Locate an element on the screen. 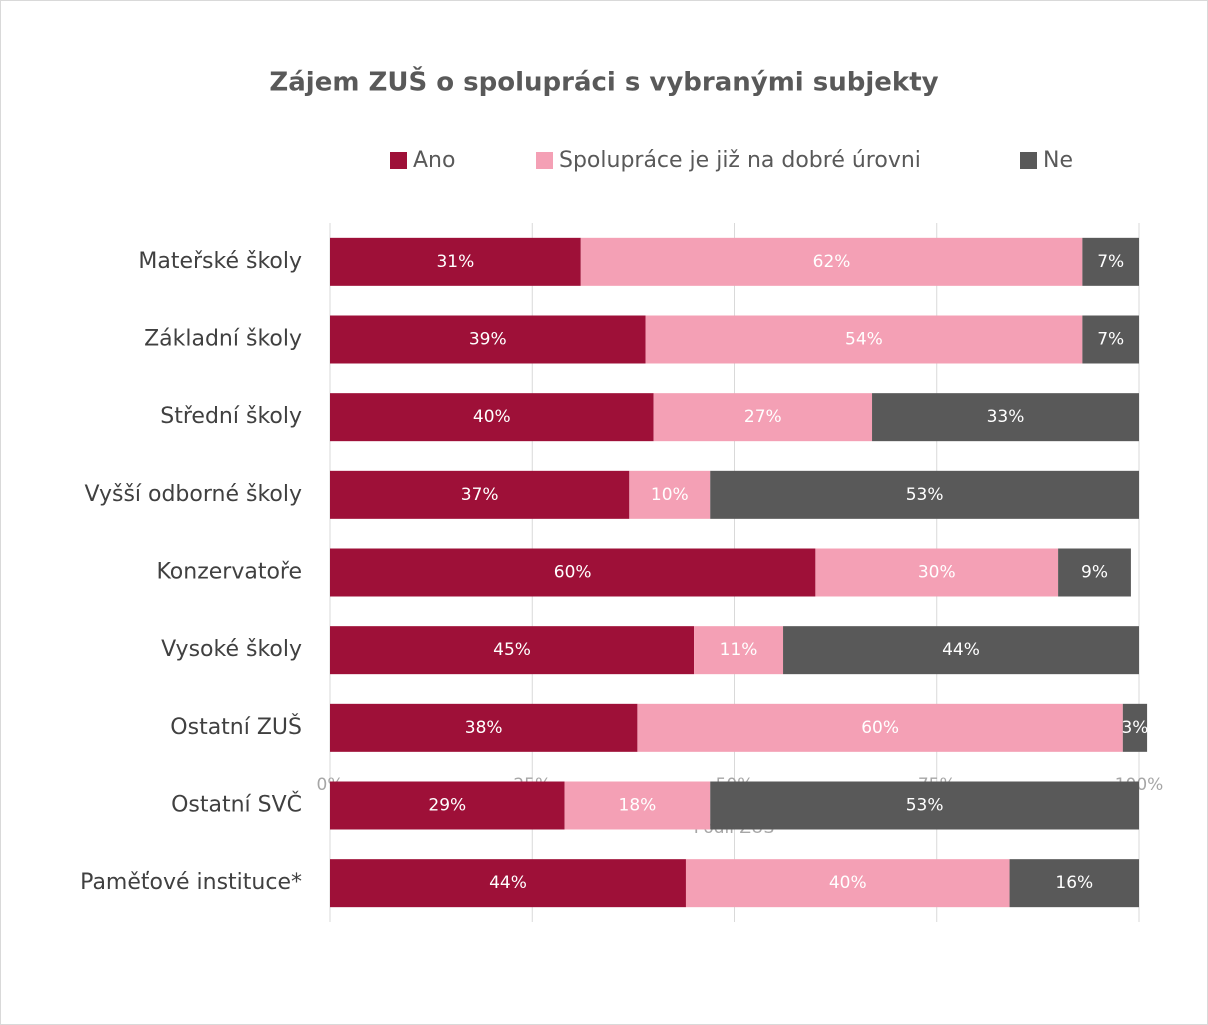 The height and width of the screenshot is (1025, 1208). data-label: 62% is located at coordinates (832, 262).